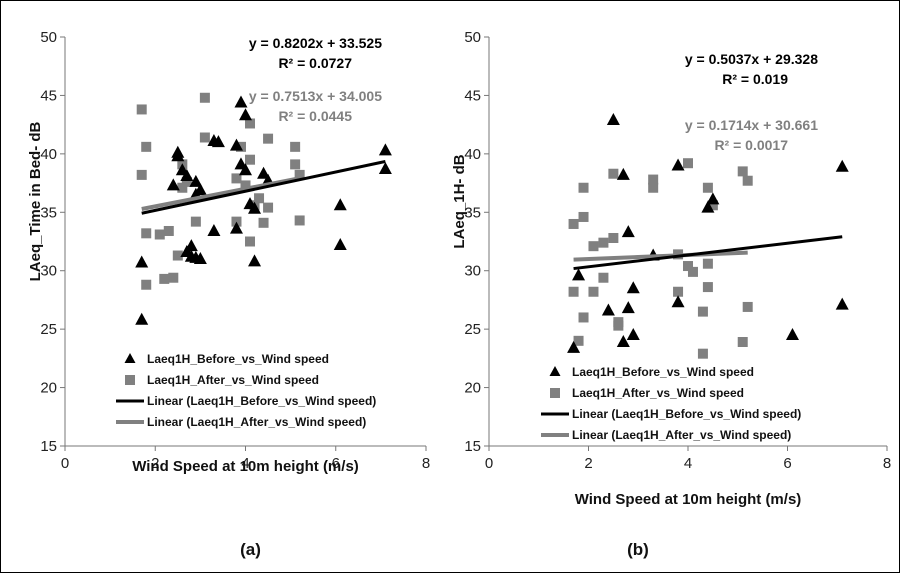 The height and width of the screenshot is (573, 900). I want to click on y-axis-label: LAeq_1H- dB, so click(459, 201).